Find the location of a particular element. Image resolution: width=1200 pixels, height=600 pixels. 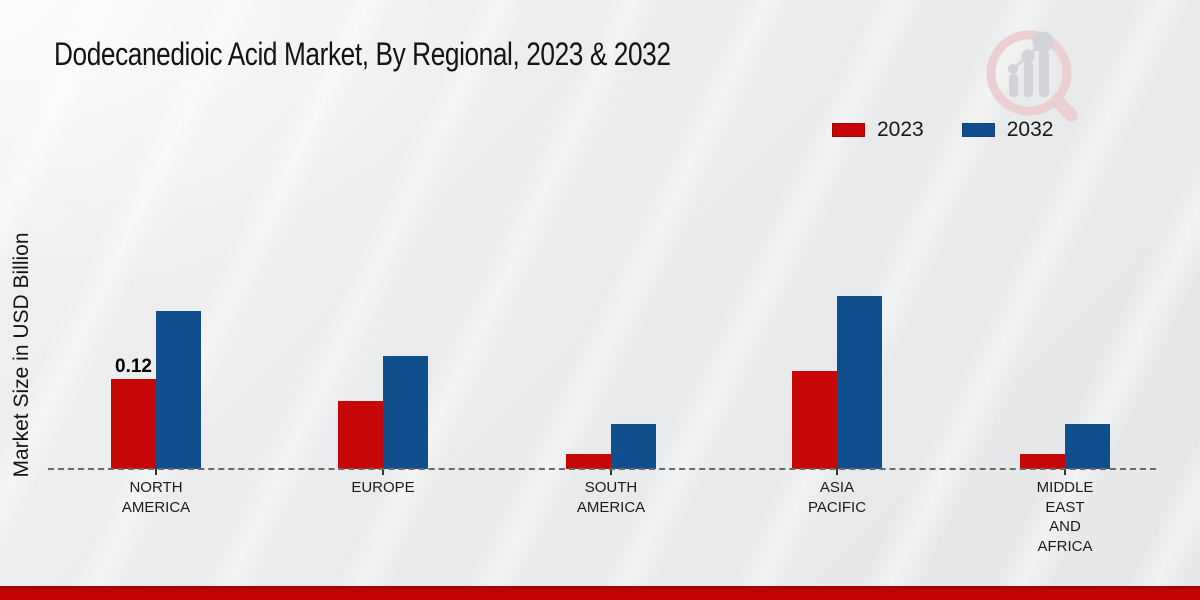

bar-2032-asia-pacific is located at coordinates (859, 382).